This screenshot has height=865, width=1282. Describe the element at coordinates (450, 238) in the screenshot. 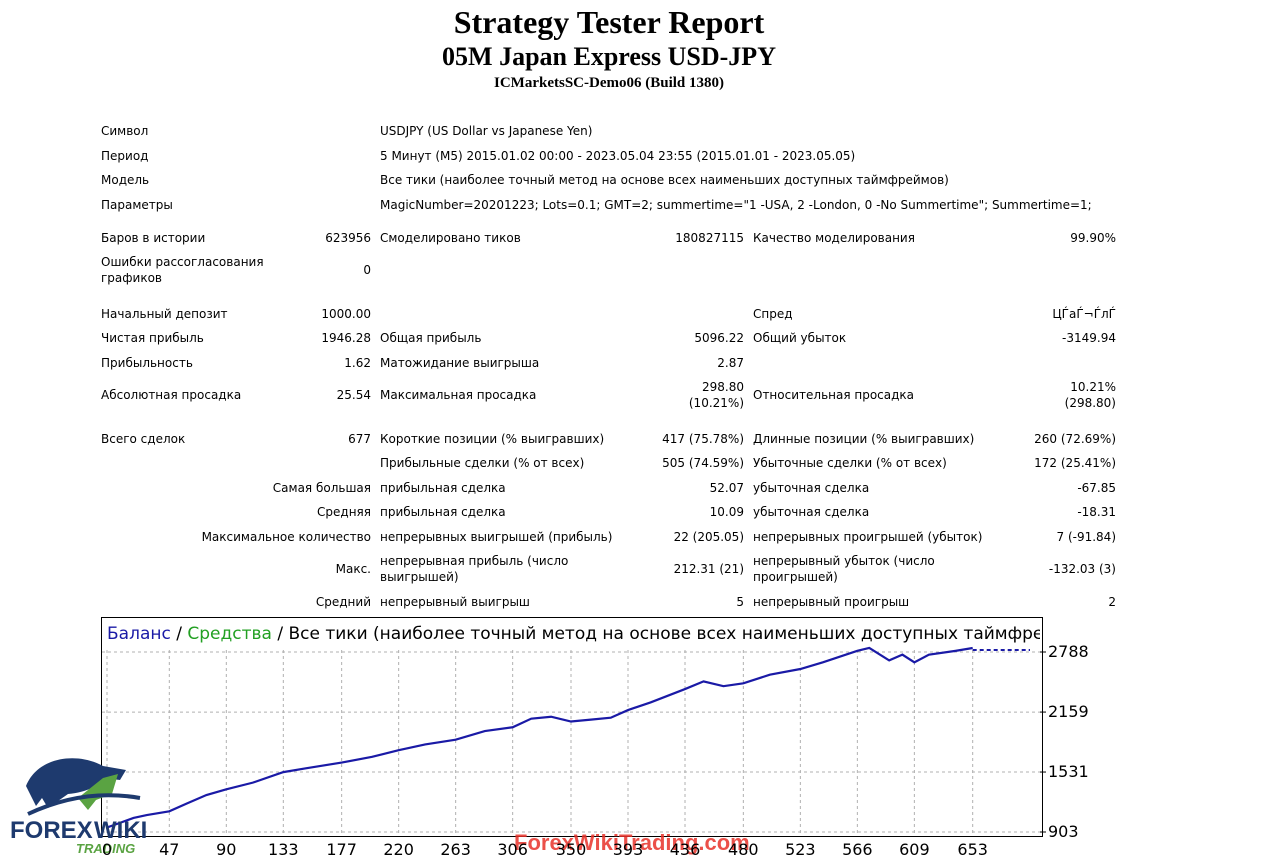

I see `ticks-label: Смоделировано тиков` at that location.